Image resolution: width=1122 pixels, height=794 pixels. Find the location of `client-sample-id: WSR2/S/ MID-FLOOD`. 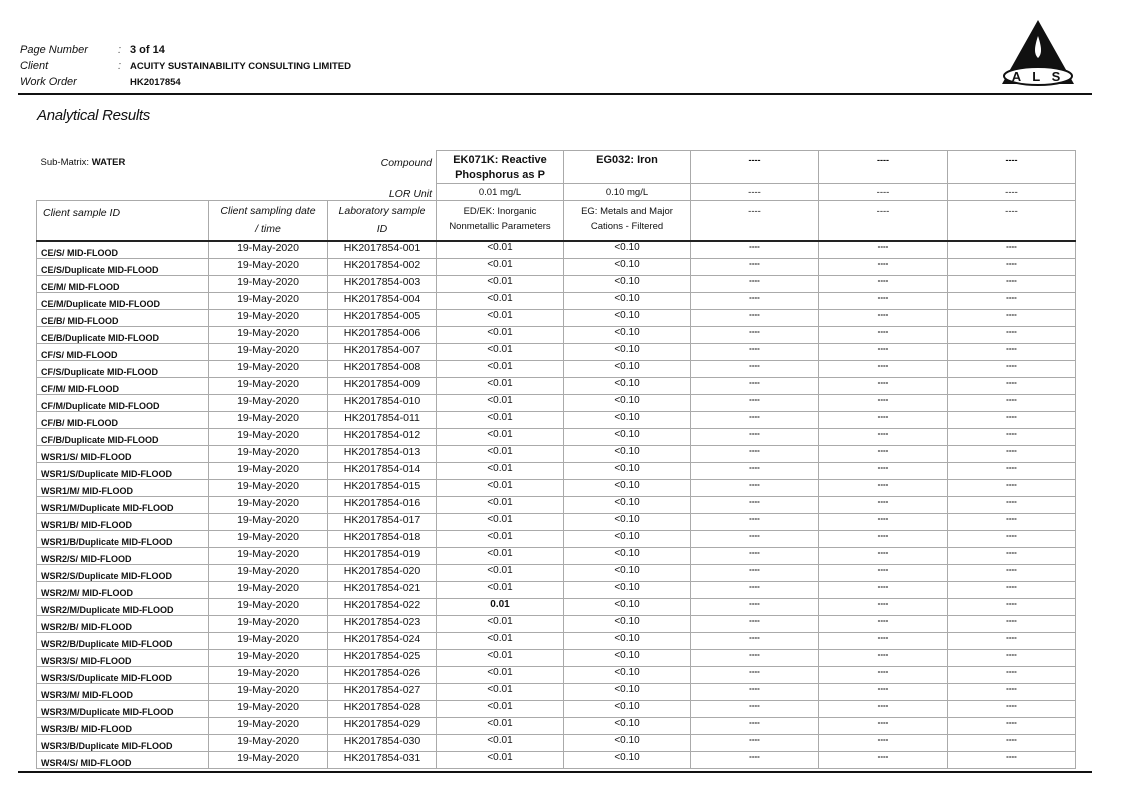

client-sample-id: WSR2/S/ MID-FLOOD is located at coordinates (122, 555).